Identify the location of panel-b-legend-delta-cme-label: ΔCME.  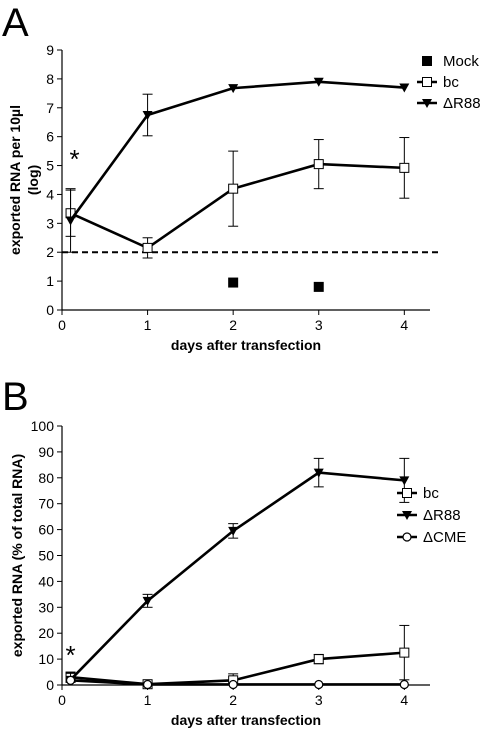
(444, 537).